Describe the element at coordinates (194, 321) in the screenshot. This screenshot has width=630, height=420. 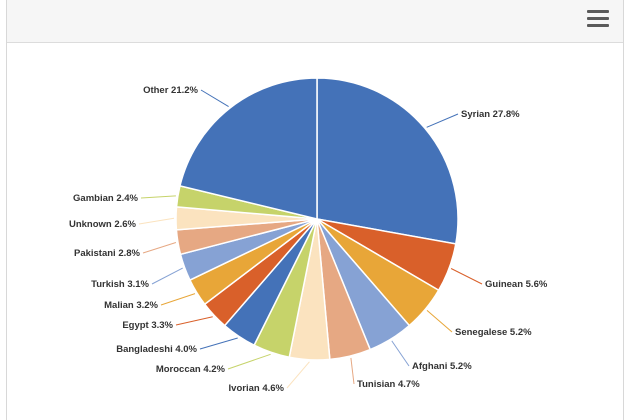
I see `connector-egypt` at that location.